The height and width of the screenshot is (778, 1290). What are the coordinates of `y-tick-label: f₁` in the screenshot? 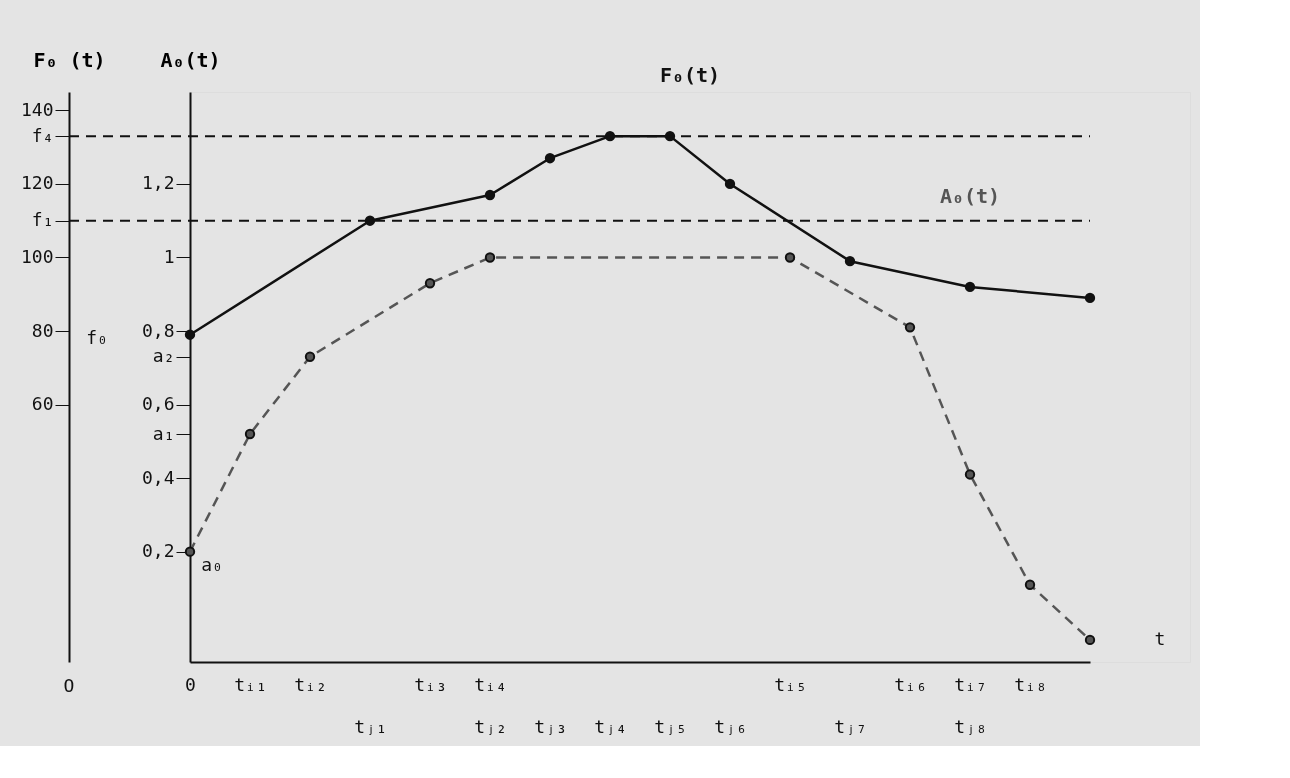 It's located at (42, 220).